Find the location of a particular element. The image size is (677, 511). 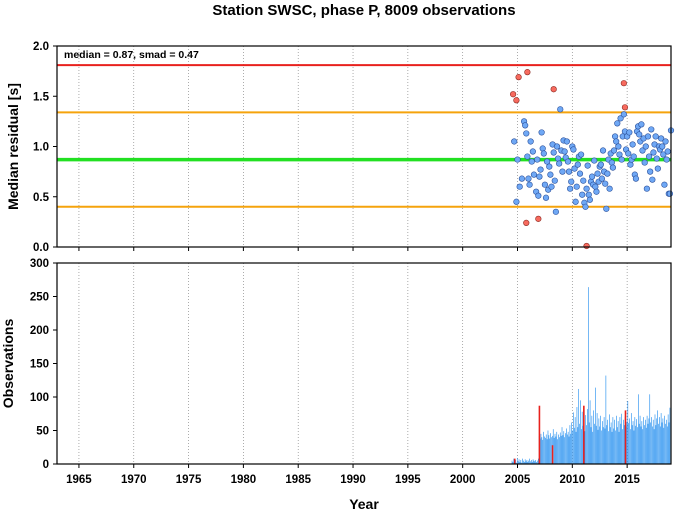

x-tick-label: 1985 is located at coordinates (298, 480).